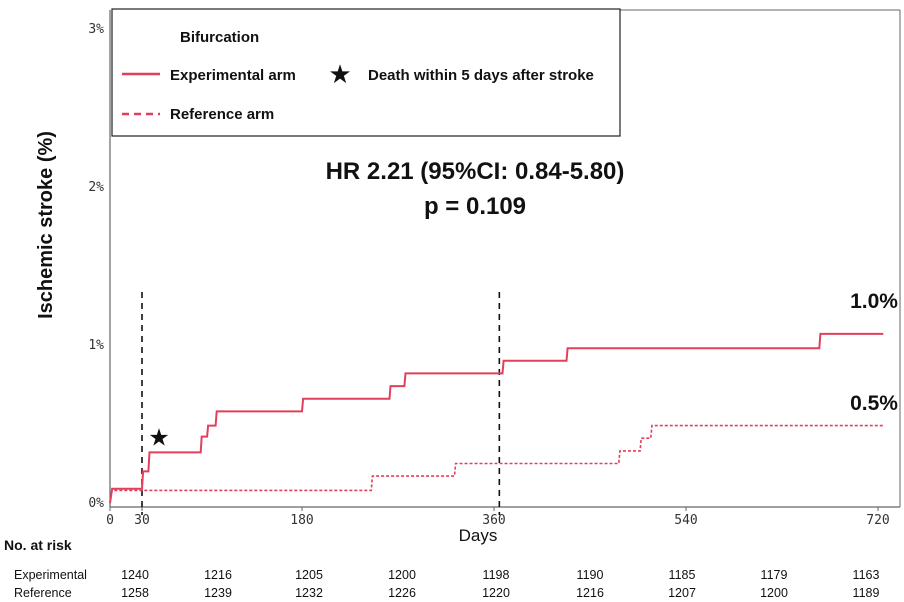 The image size is (904, 602). I want to click on risk-value-reference: 1239, so click(218, 593).